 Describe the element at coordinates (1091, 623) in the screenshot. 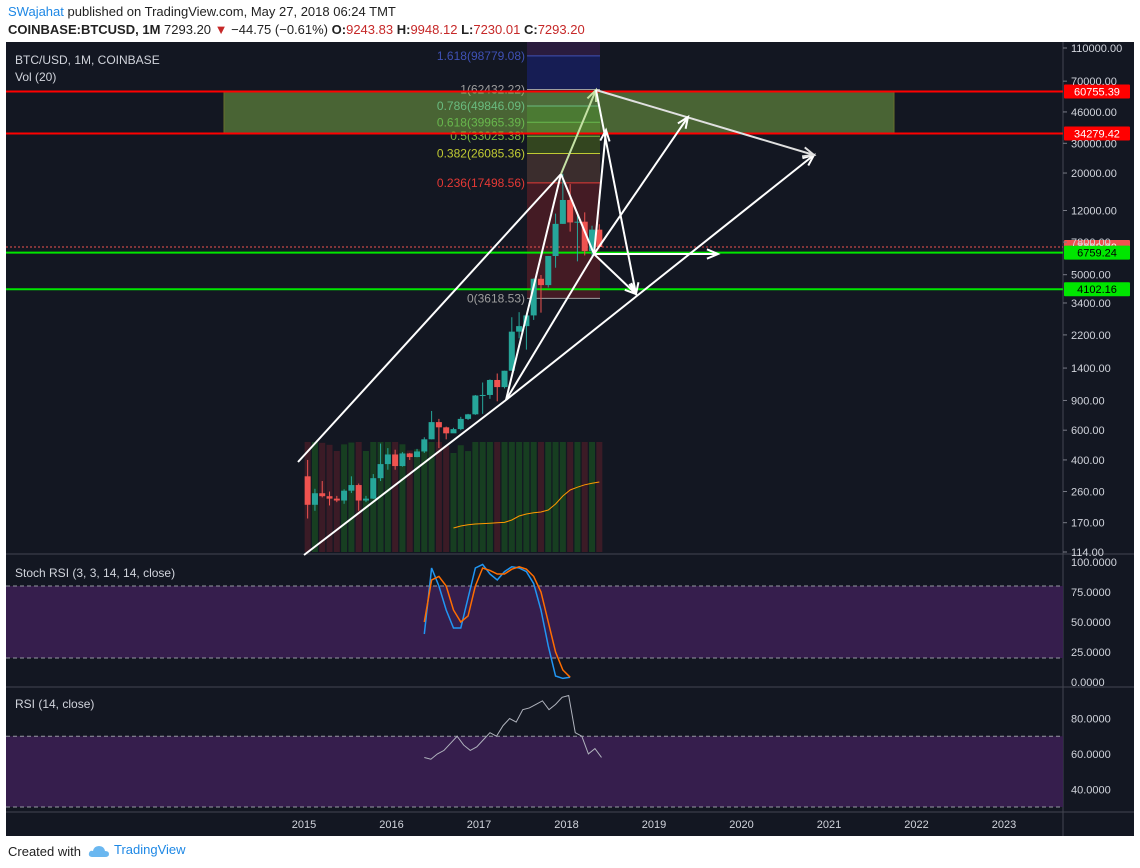

I see `stoch-axis-label: 50.0000` at that location.